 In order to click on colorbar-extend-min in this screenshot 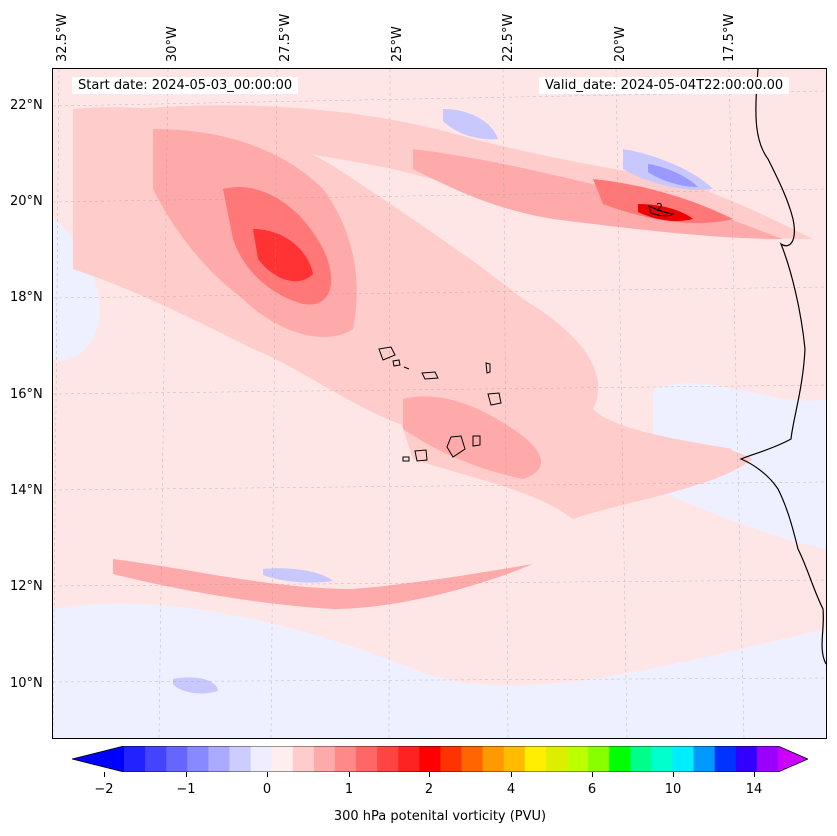, I will do `click(98, 759)`.